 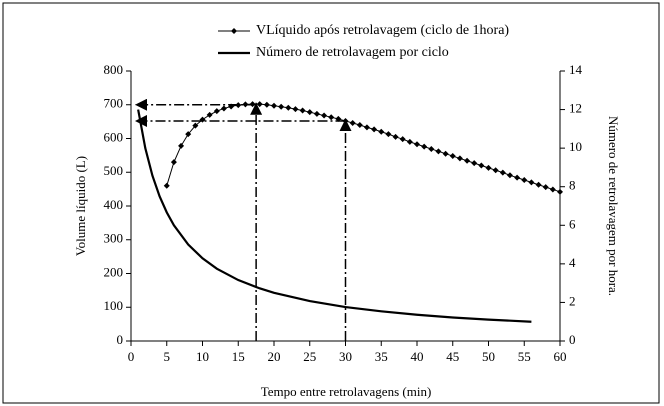 What do you see at coordinates (234, 31) in the screenshot?
I see `legend-marker` at bounding box center [234, 31].